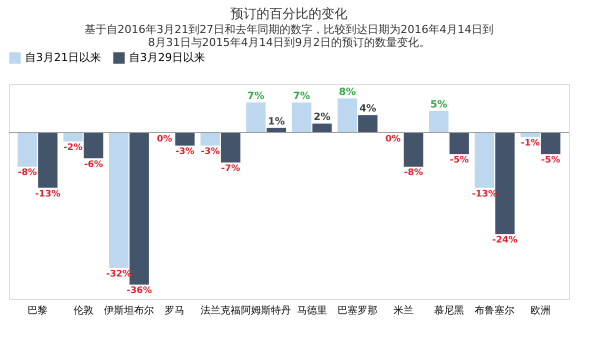 The height and width of the screenshot is (347, 600). I want to click on x-tick-label: 伦敦, so click(83, 310).